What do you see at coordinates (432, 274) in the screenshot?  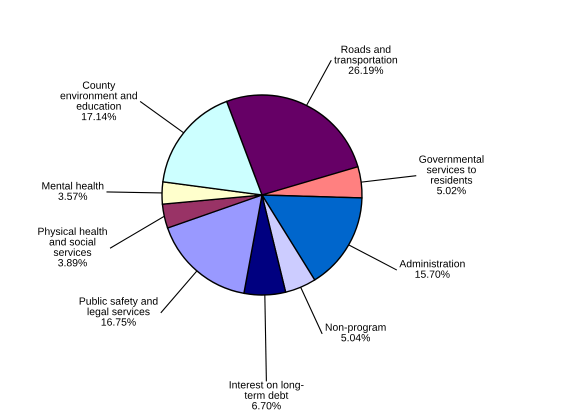 I see `data-label: 15.70%` at bounding box center [432, 274].